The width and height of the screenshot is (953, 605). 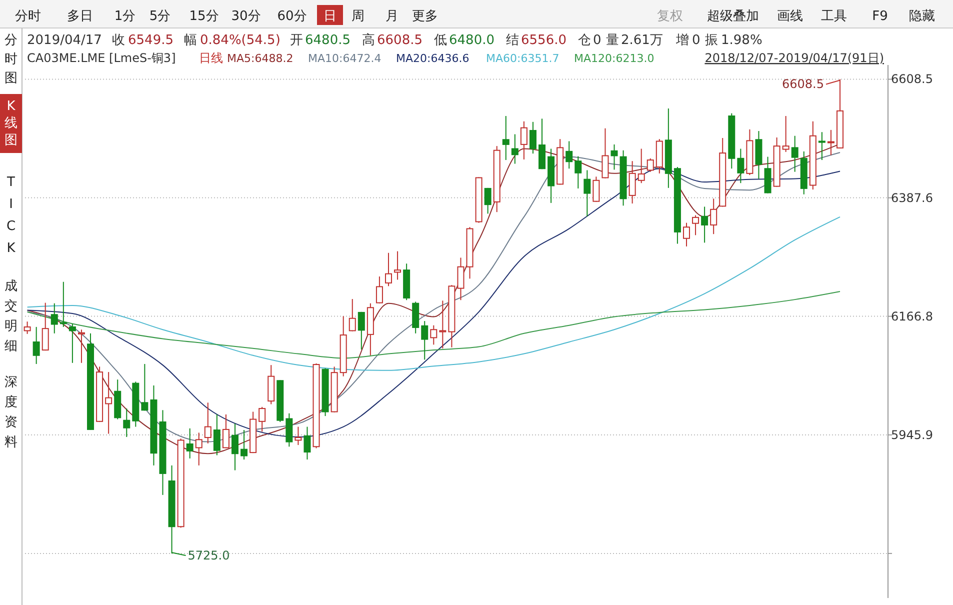 What do you see at coordinates (440, 40) in the screenshot?
I see `text: 低` at bounding box center [440, 40].